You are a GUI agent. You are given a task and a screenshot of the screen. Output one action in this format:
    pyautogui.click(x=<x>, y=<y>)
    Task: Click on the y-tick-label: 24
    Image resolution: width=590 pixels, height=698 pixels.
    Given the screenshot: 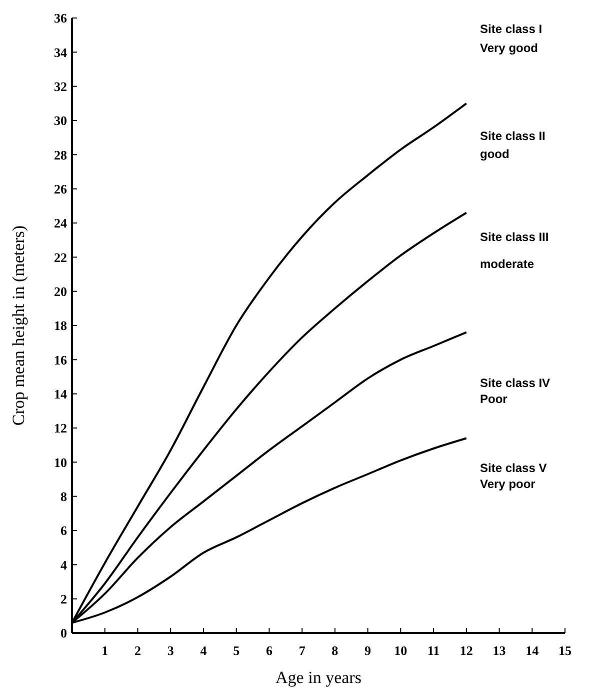 What is the action you would take?
    pyautogui.click(x=61, y=223)
    